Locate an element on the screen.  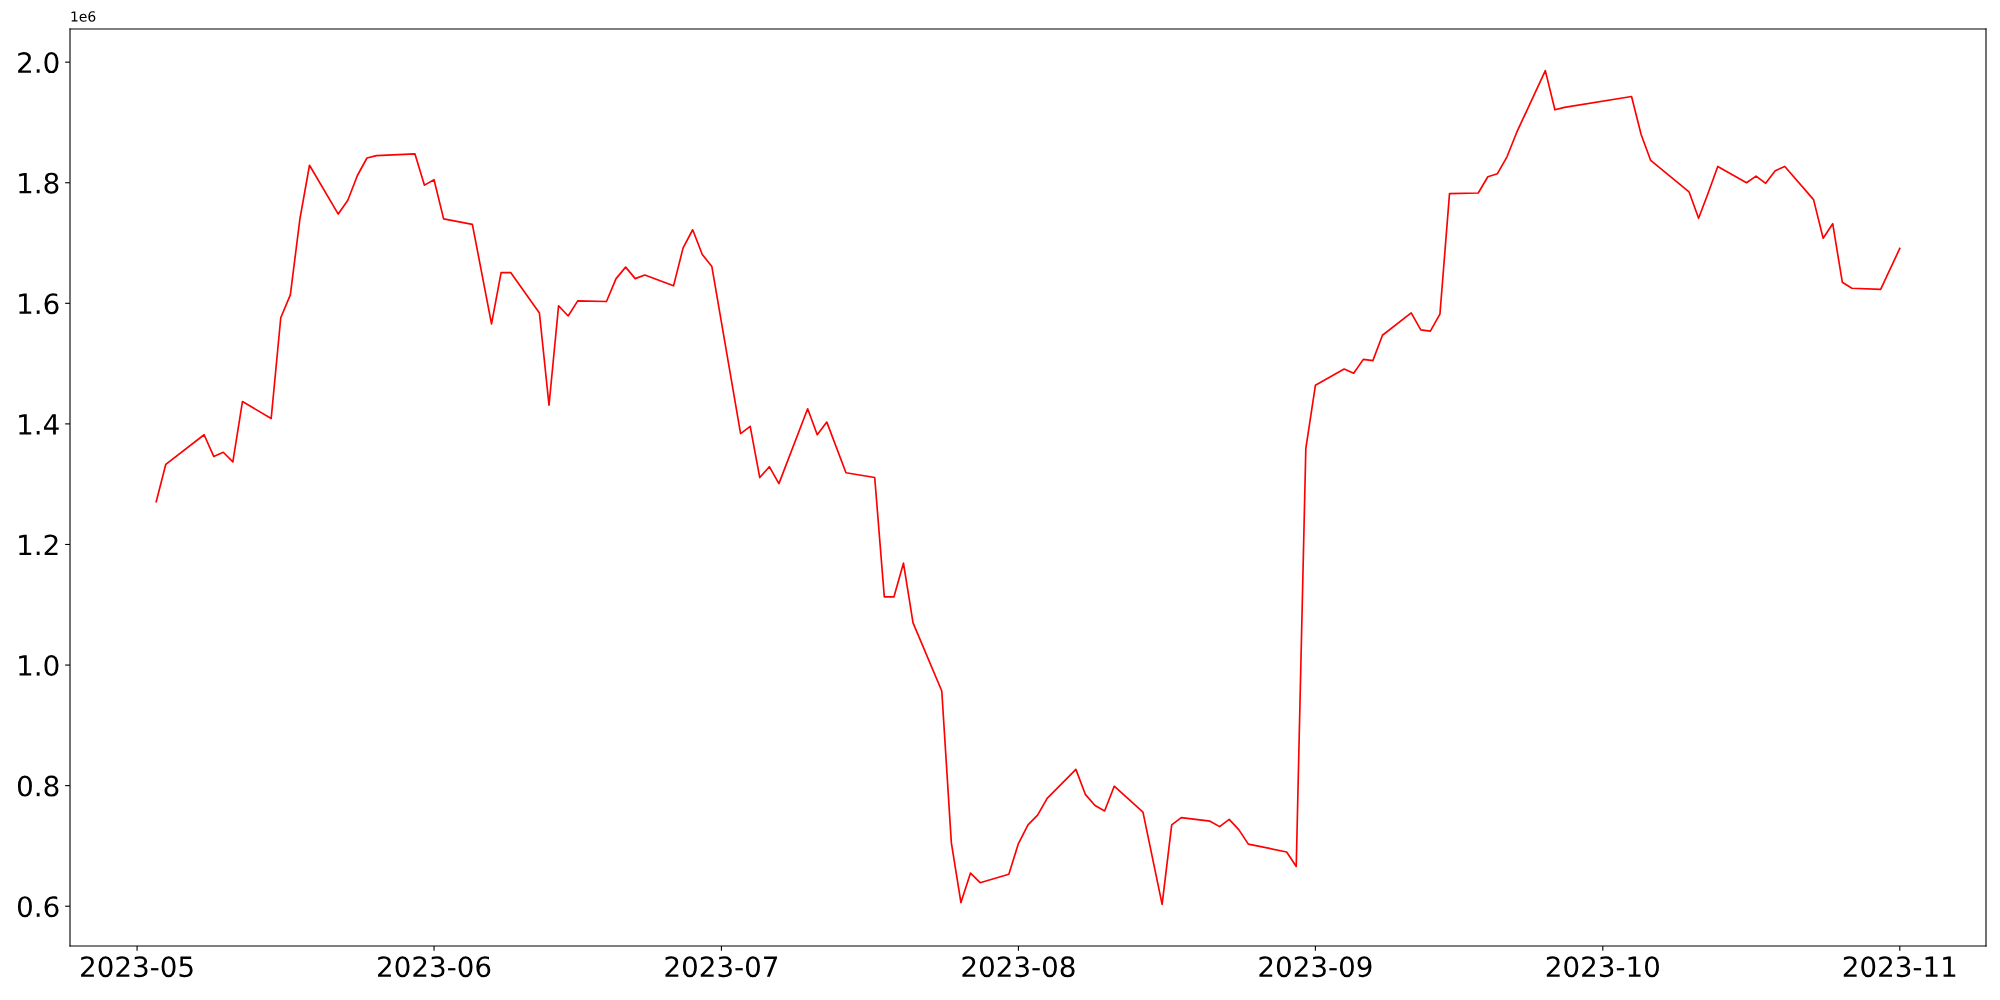
y-tick-label: 1.8 is located at coordinates (39, 183).